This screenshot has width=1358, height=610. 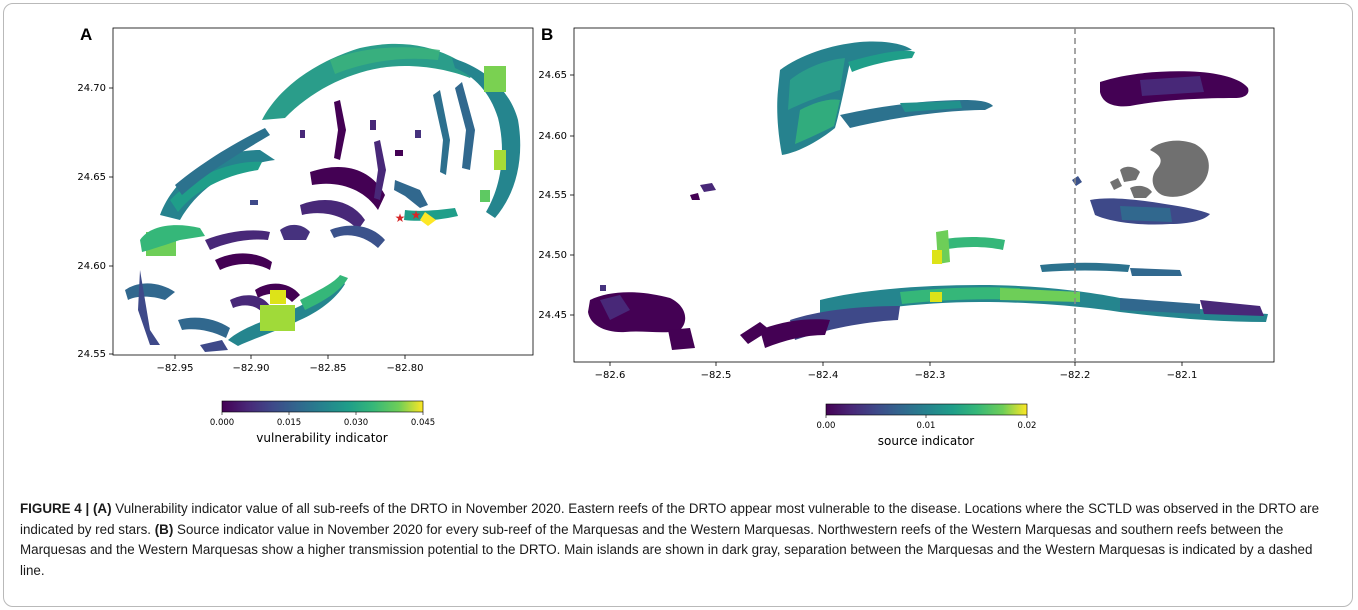 What do you see at coordinates (826, 426) in the screenshot?
I see `colorbar-tick-label: 0.00` at bounding box center [826, 426].